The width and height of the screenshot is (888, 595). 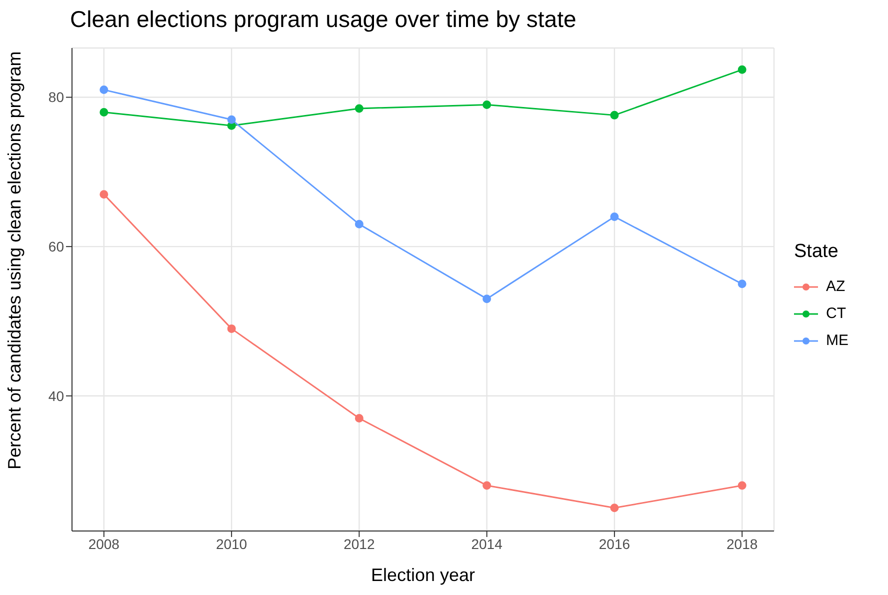 I want to click on legend-label: AZ, so click(x=836, y=286).